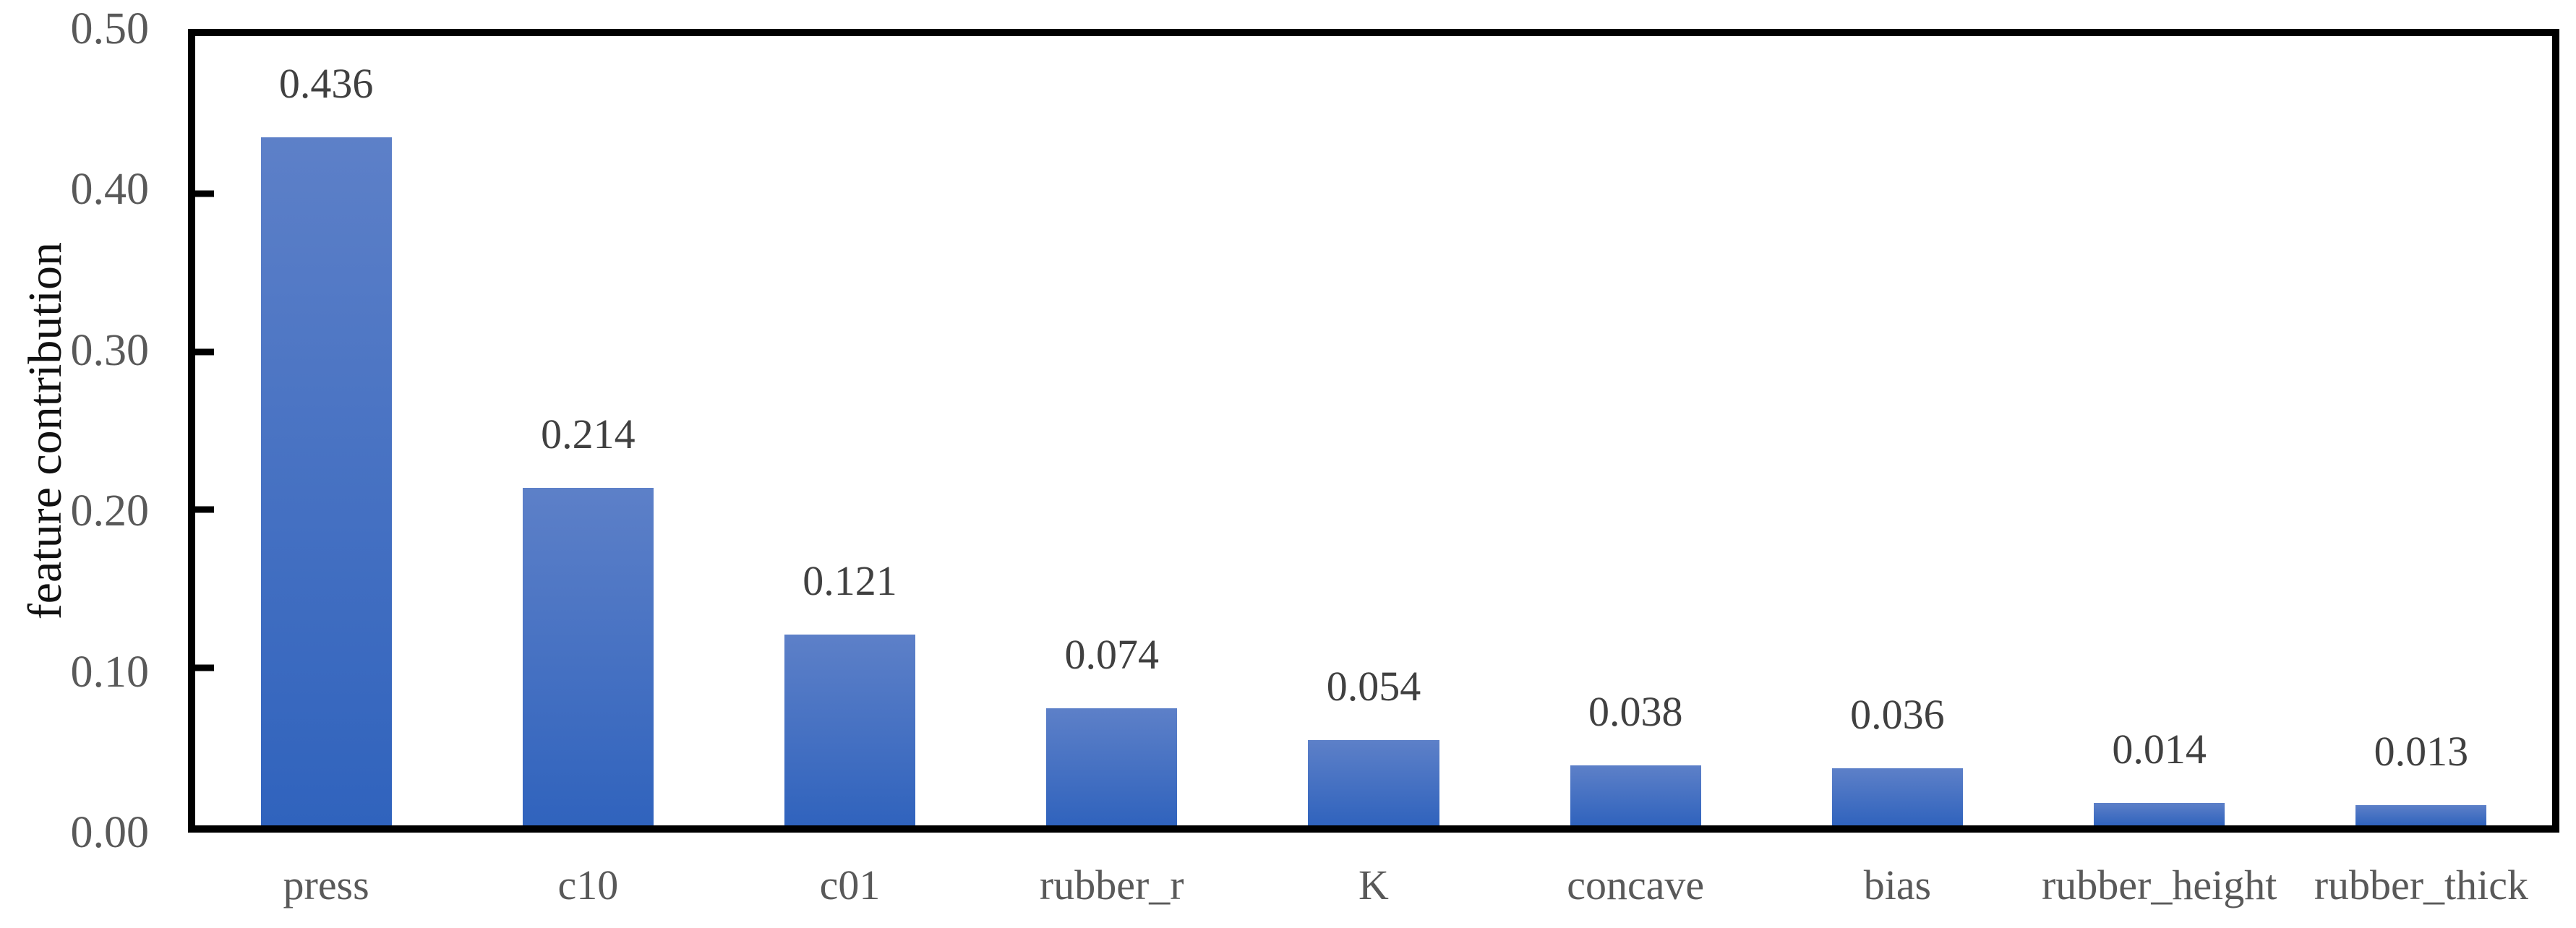 This screenshot has width=2576, height=928. Describe the element at coordinates (850, 580) in the screenshot. I see `bar-value-label: 0.121` at that location.